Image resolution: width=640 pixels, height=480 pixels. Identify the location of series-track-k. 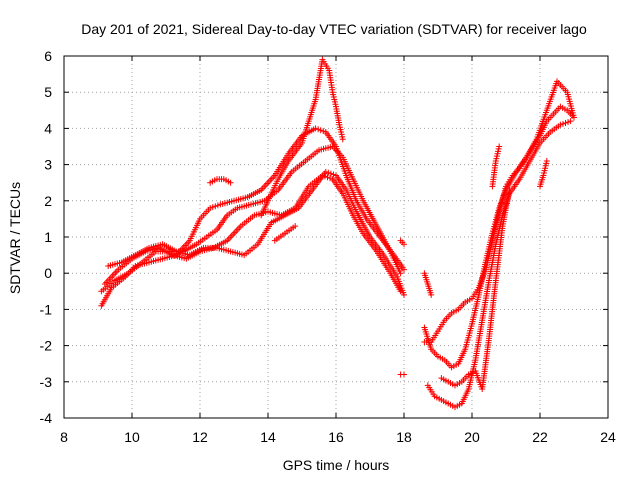
(499, 224).